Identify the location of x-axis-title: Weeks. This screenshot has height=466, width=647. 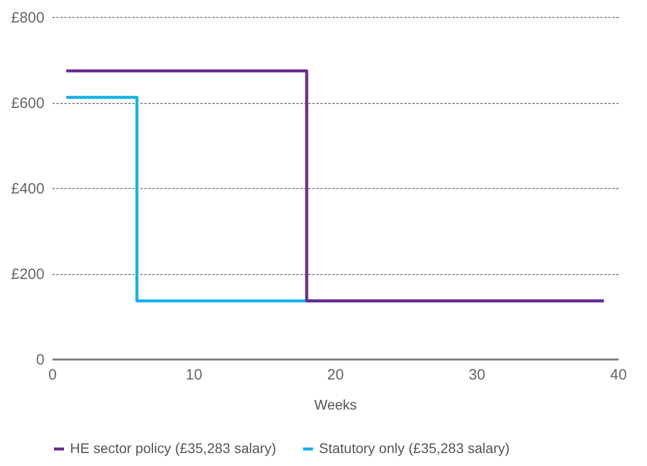
(335, 404).